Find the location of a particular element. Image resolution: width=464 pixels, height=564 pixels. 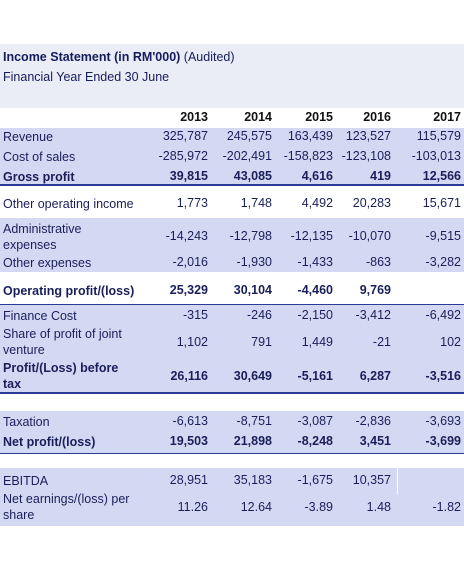

band-expenses is located at coordinates (232, 245).